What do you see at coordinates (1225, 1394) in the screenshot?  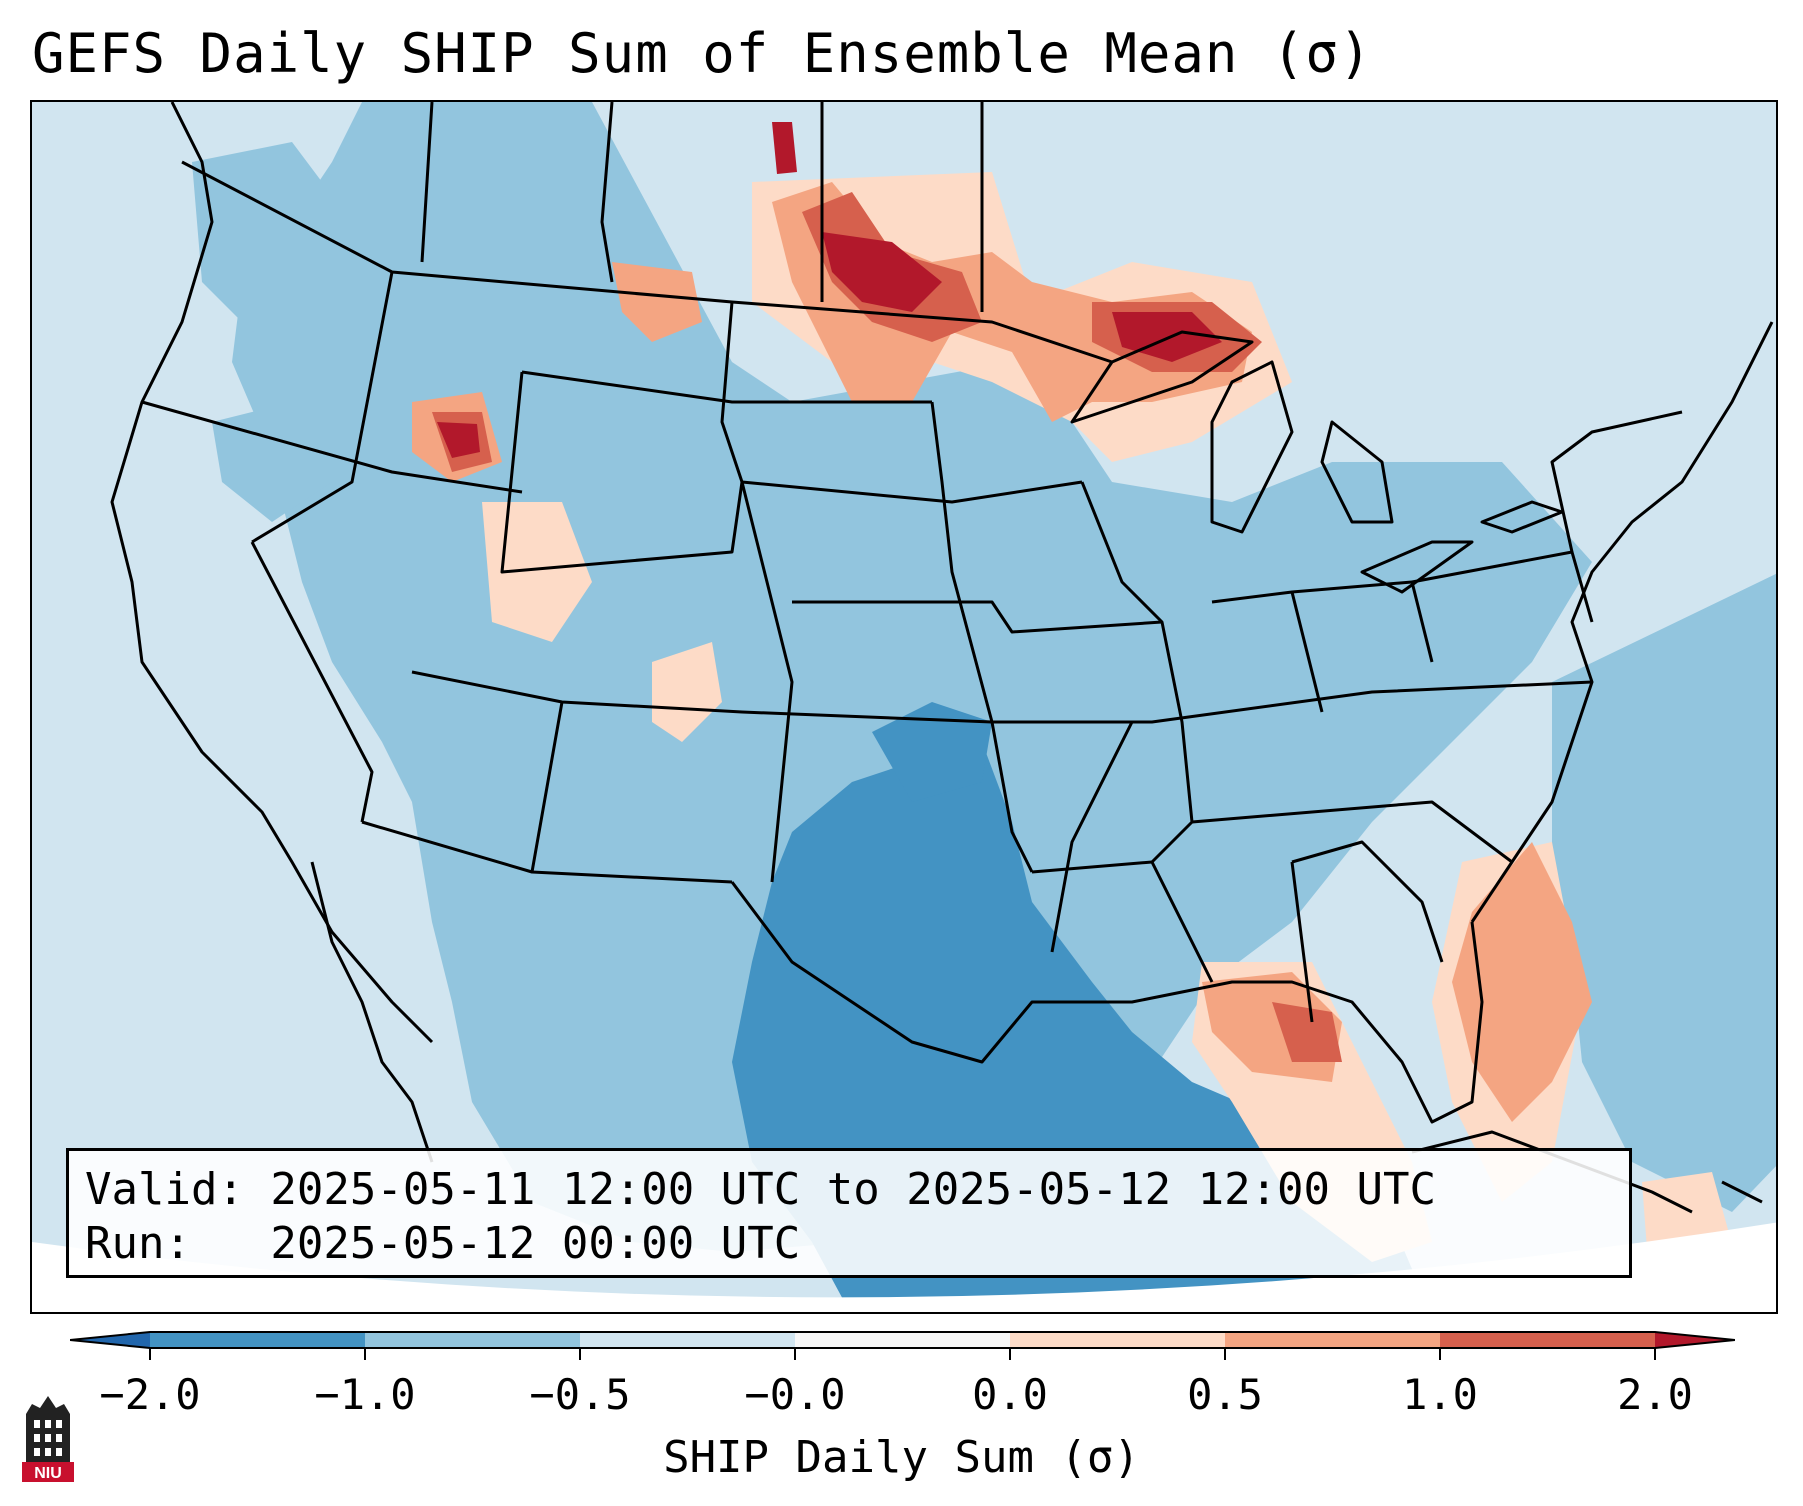 I see `colorbar-tick-label: 0.5` at bounding box center [1225, 1394].